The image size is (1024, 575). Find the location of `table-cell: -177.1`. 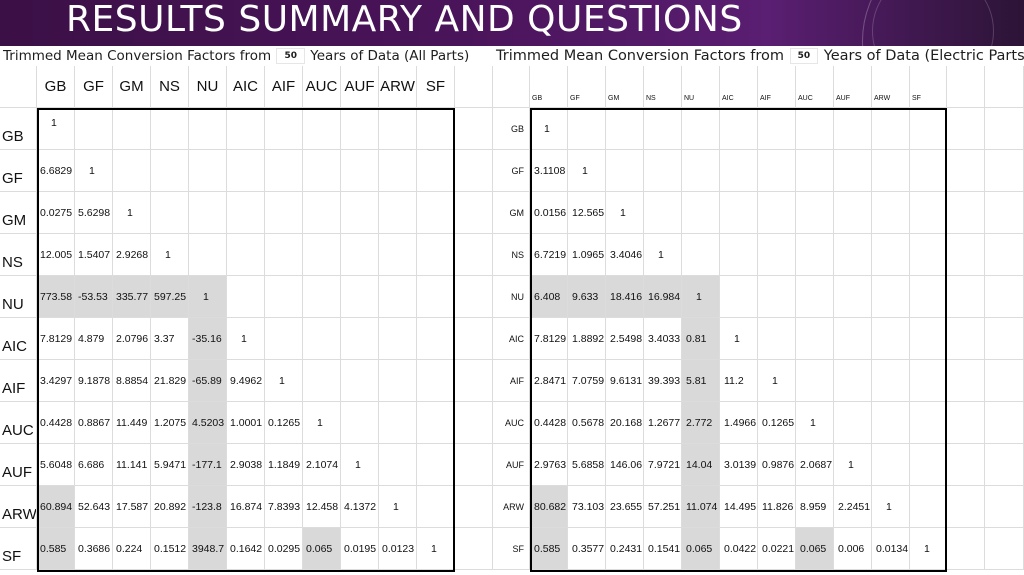

table-cell: -177.1 is located at coordinates (208, 465).